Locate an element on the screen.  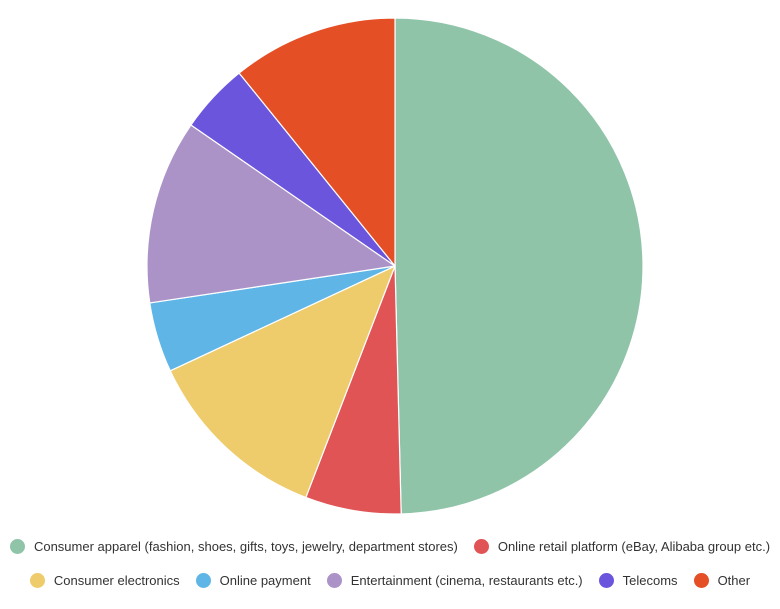
legend-item-telecoms: Telecoms is located at coordinates (638, 580).